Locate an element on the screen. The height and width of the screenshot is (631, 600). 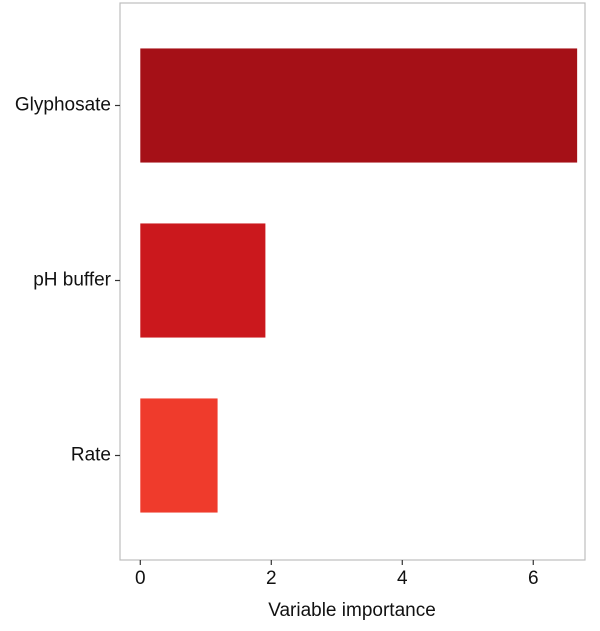
x-tick-label: 0 is located at coordinates (140, 578).